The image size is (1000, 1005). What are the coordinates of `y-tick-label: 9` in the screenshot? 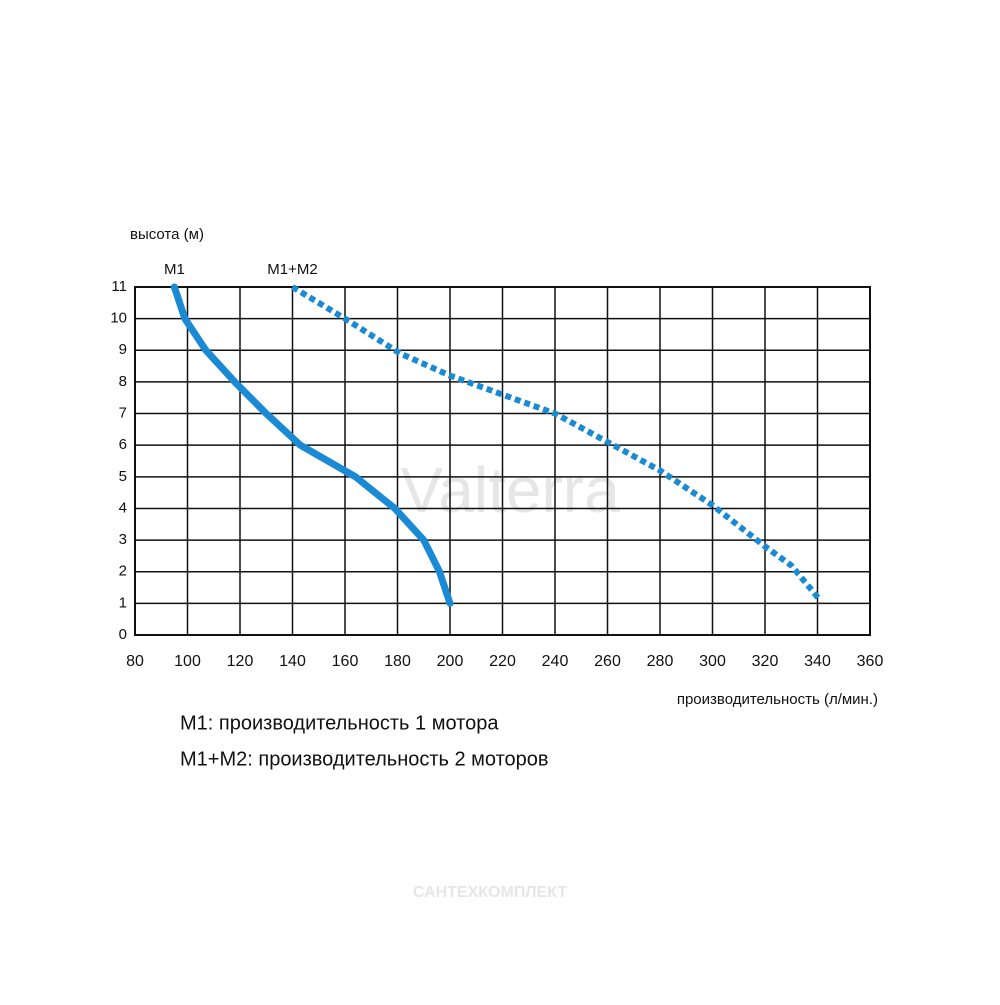 It's located at (123, 349).